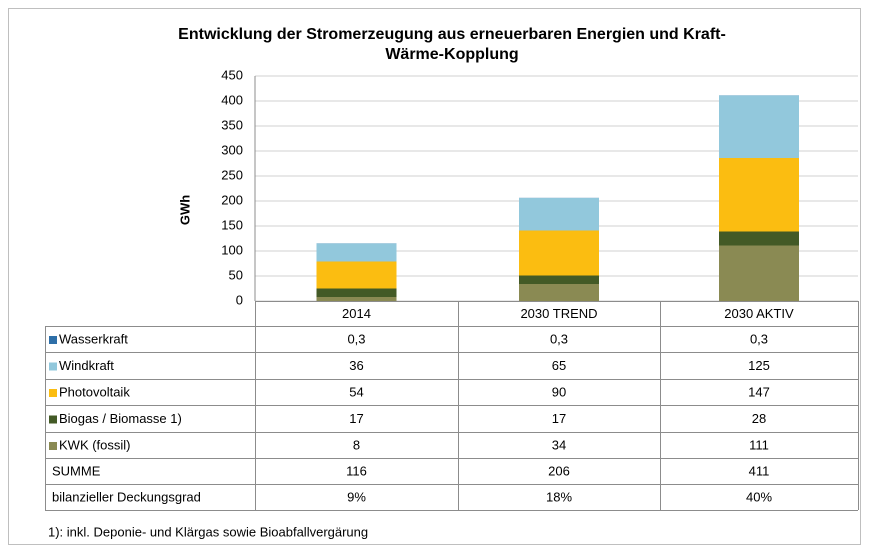  Describe the element at coordinates (232, 149) in the screenshot. I see `y-tick-label: 300` at that location.